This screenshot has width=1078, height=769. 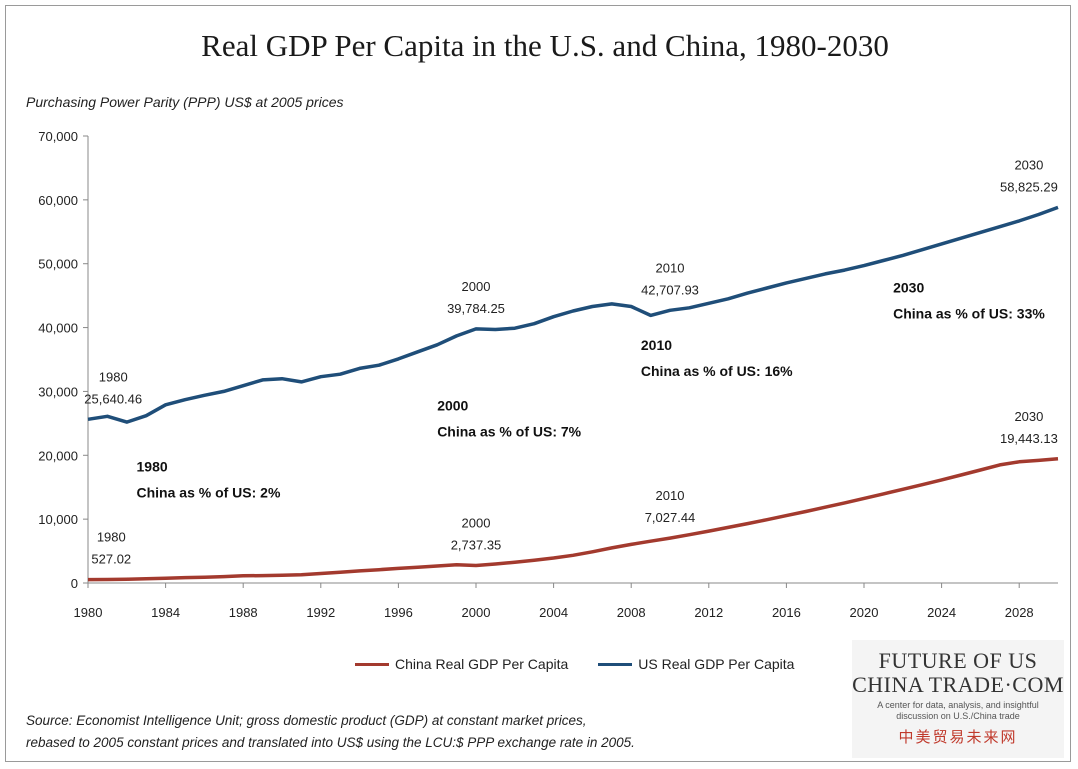 I want to click on x-tick-label: 1992, so click(x=320, y=612).